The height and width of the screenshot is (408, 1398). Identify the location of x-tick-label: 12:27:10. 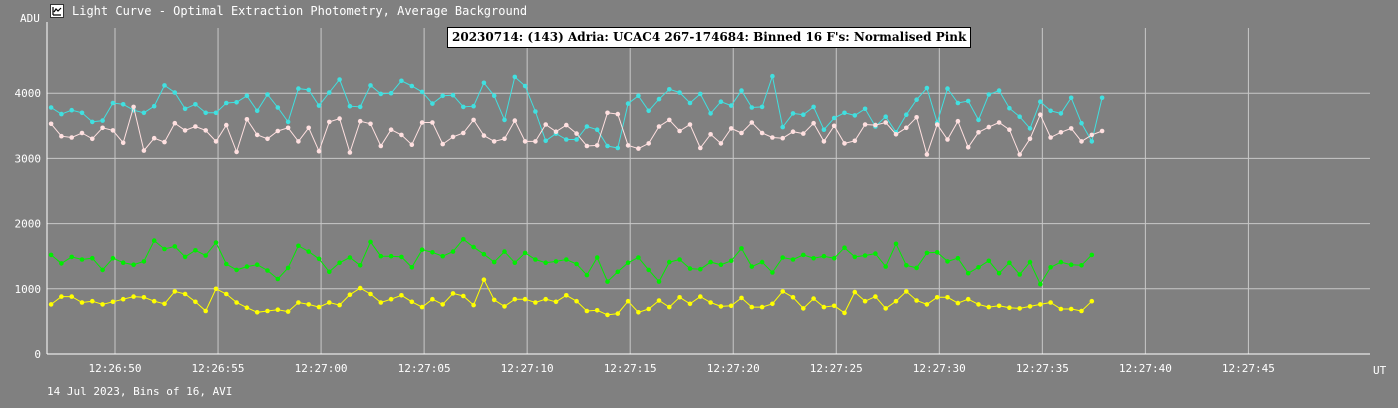
(527, 368).